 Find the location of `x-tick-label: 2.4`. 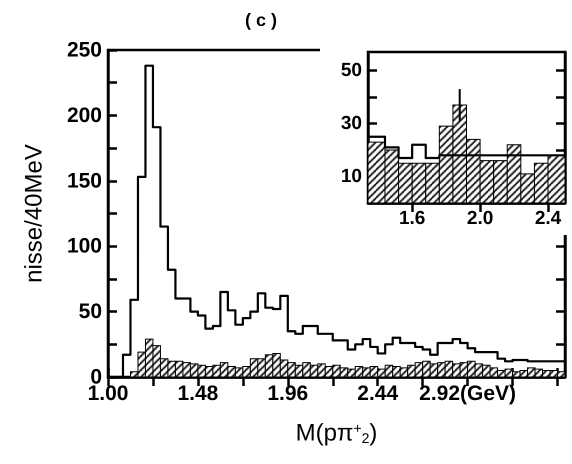

x-tick-label: 2.4 is located at coordinates (548, 218).